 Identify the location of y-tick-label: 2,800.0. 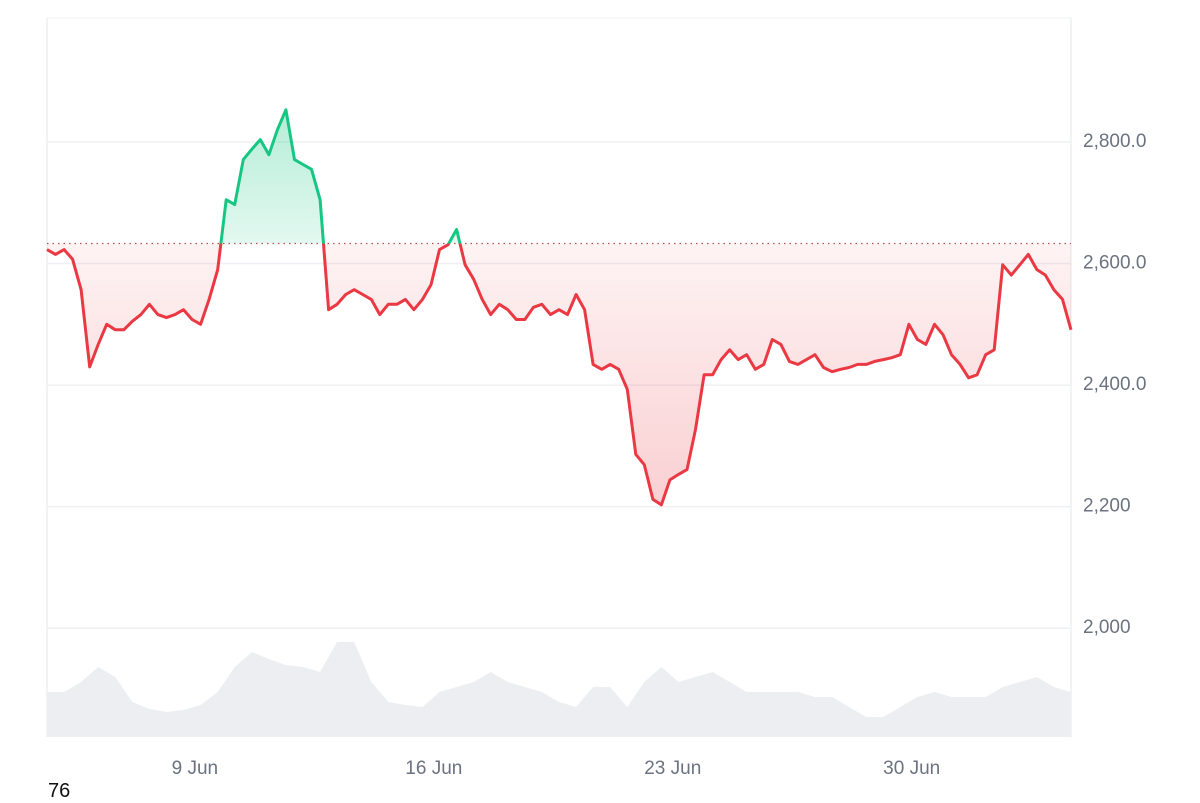
(1114, 141).